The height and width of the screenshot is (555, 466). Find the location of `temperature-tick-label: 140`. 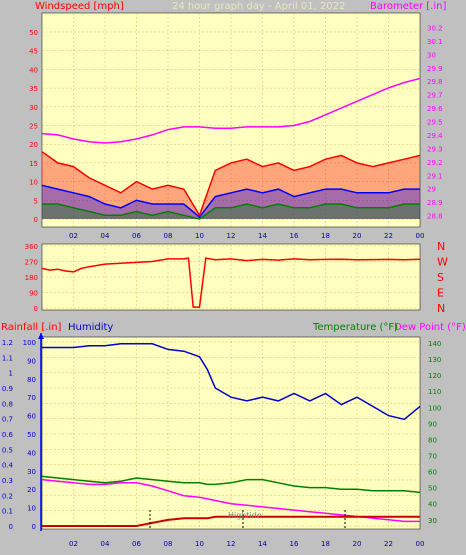

temperature-tick-label: 140 is located at coordinates (434, 344).